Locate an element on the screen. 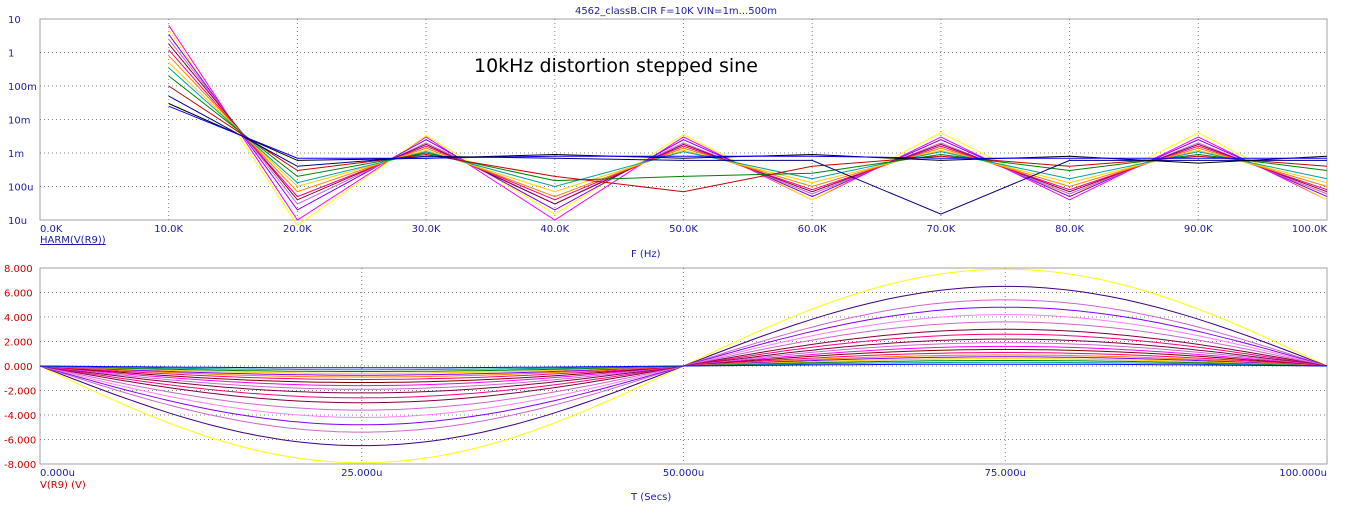 Image resolution: width=1353 pixels, height=515 pixels. harmonics-y-tick-label: 10m is located at coordinates (19, 121).